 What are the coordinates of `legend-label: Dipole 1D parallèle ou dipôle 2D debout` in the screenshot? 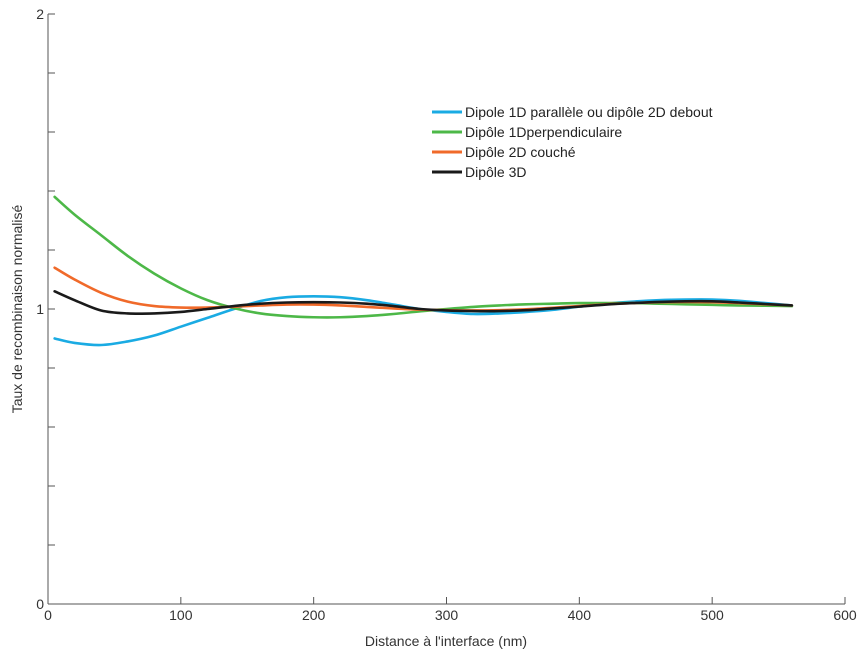 It's located at (589, 112).